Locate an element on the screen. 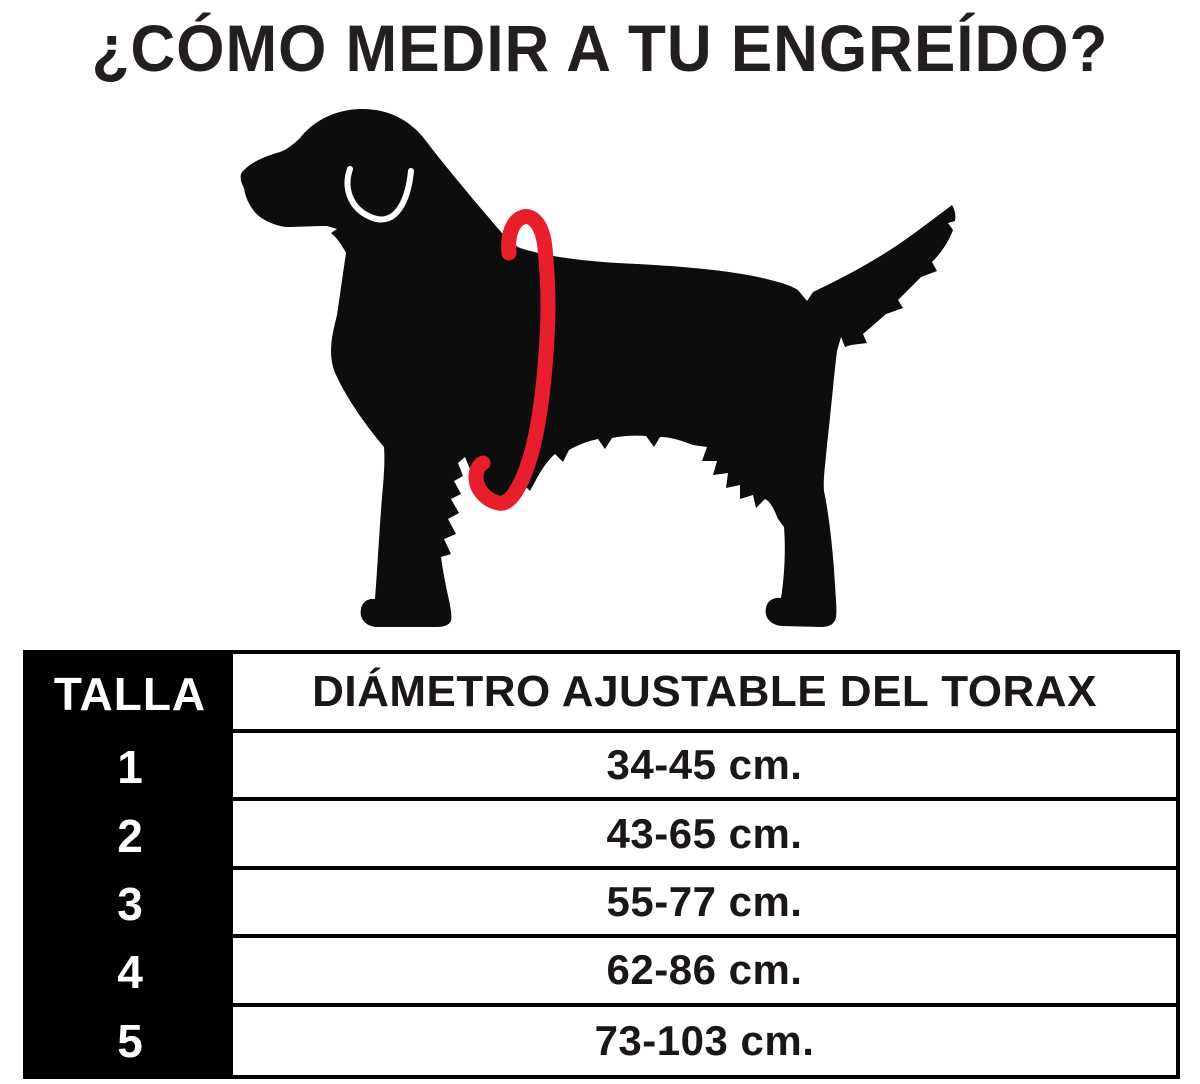  page-title: ¿CÓMO MEDIR A TU ENGREÍDO? is located at coordinates (600, 49).